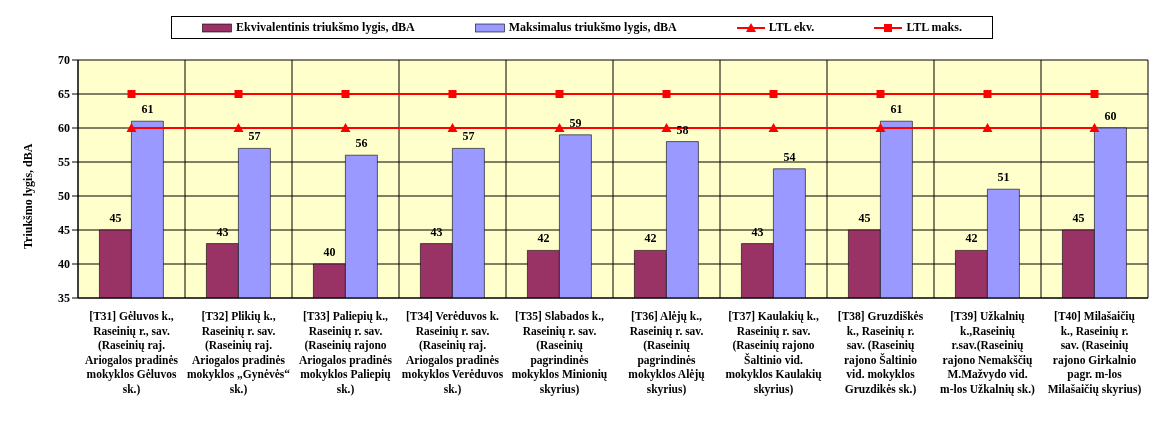  I want to click on legend-label: LTL maks., so click(933, 27).